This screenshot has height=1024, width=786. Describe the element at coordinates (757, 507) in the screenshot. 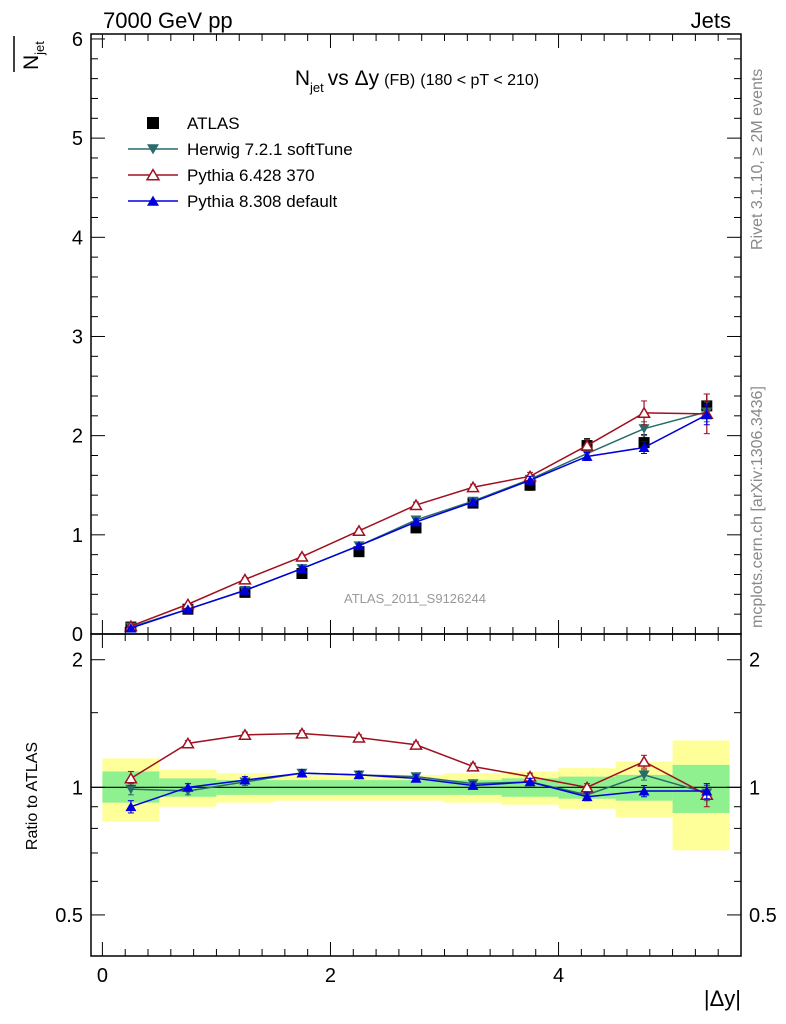

I see `side-label-bottom: mcplots.cern.ch [arXiv:1306.3436]` at that location.